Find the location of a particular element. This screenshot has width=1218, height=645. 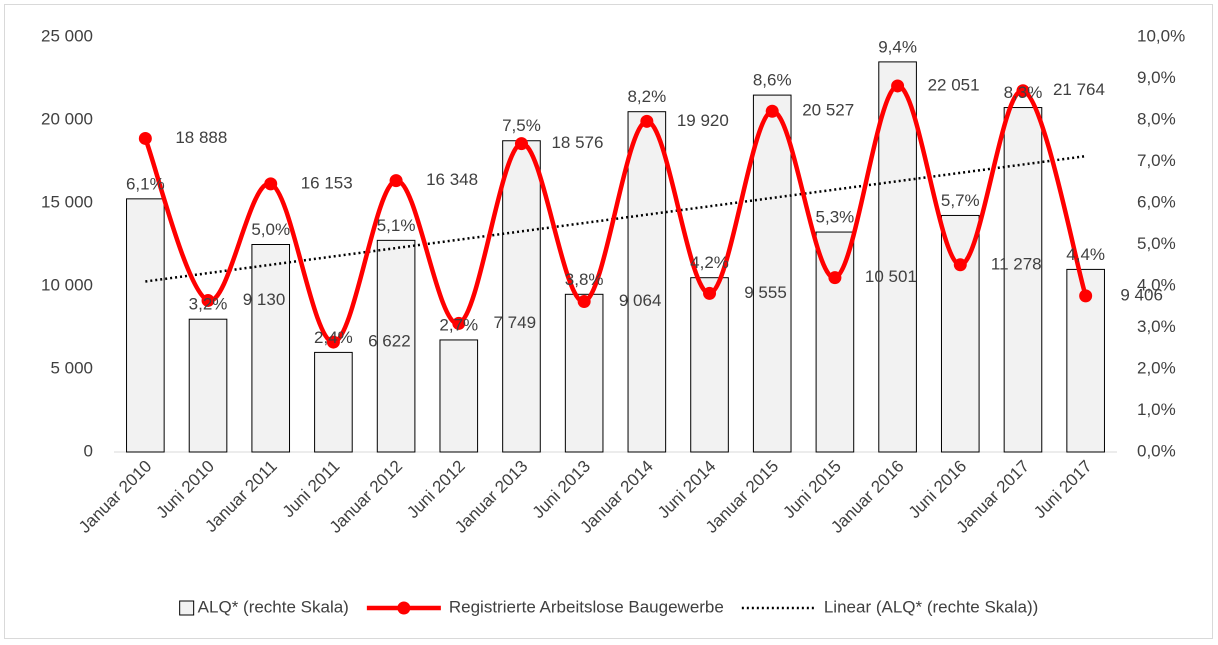

legend-label: ALQ* (rechte Skala) is located at coordinates (273, 606).